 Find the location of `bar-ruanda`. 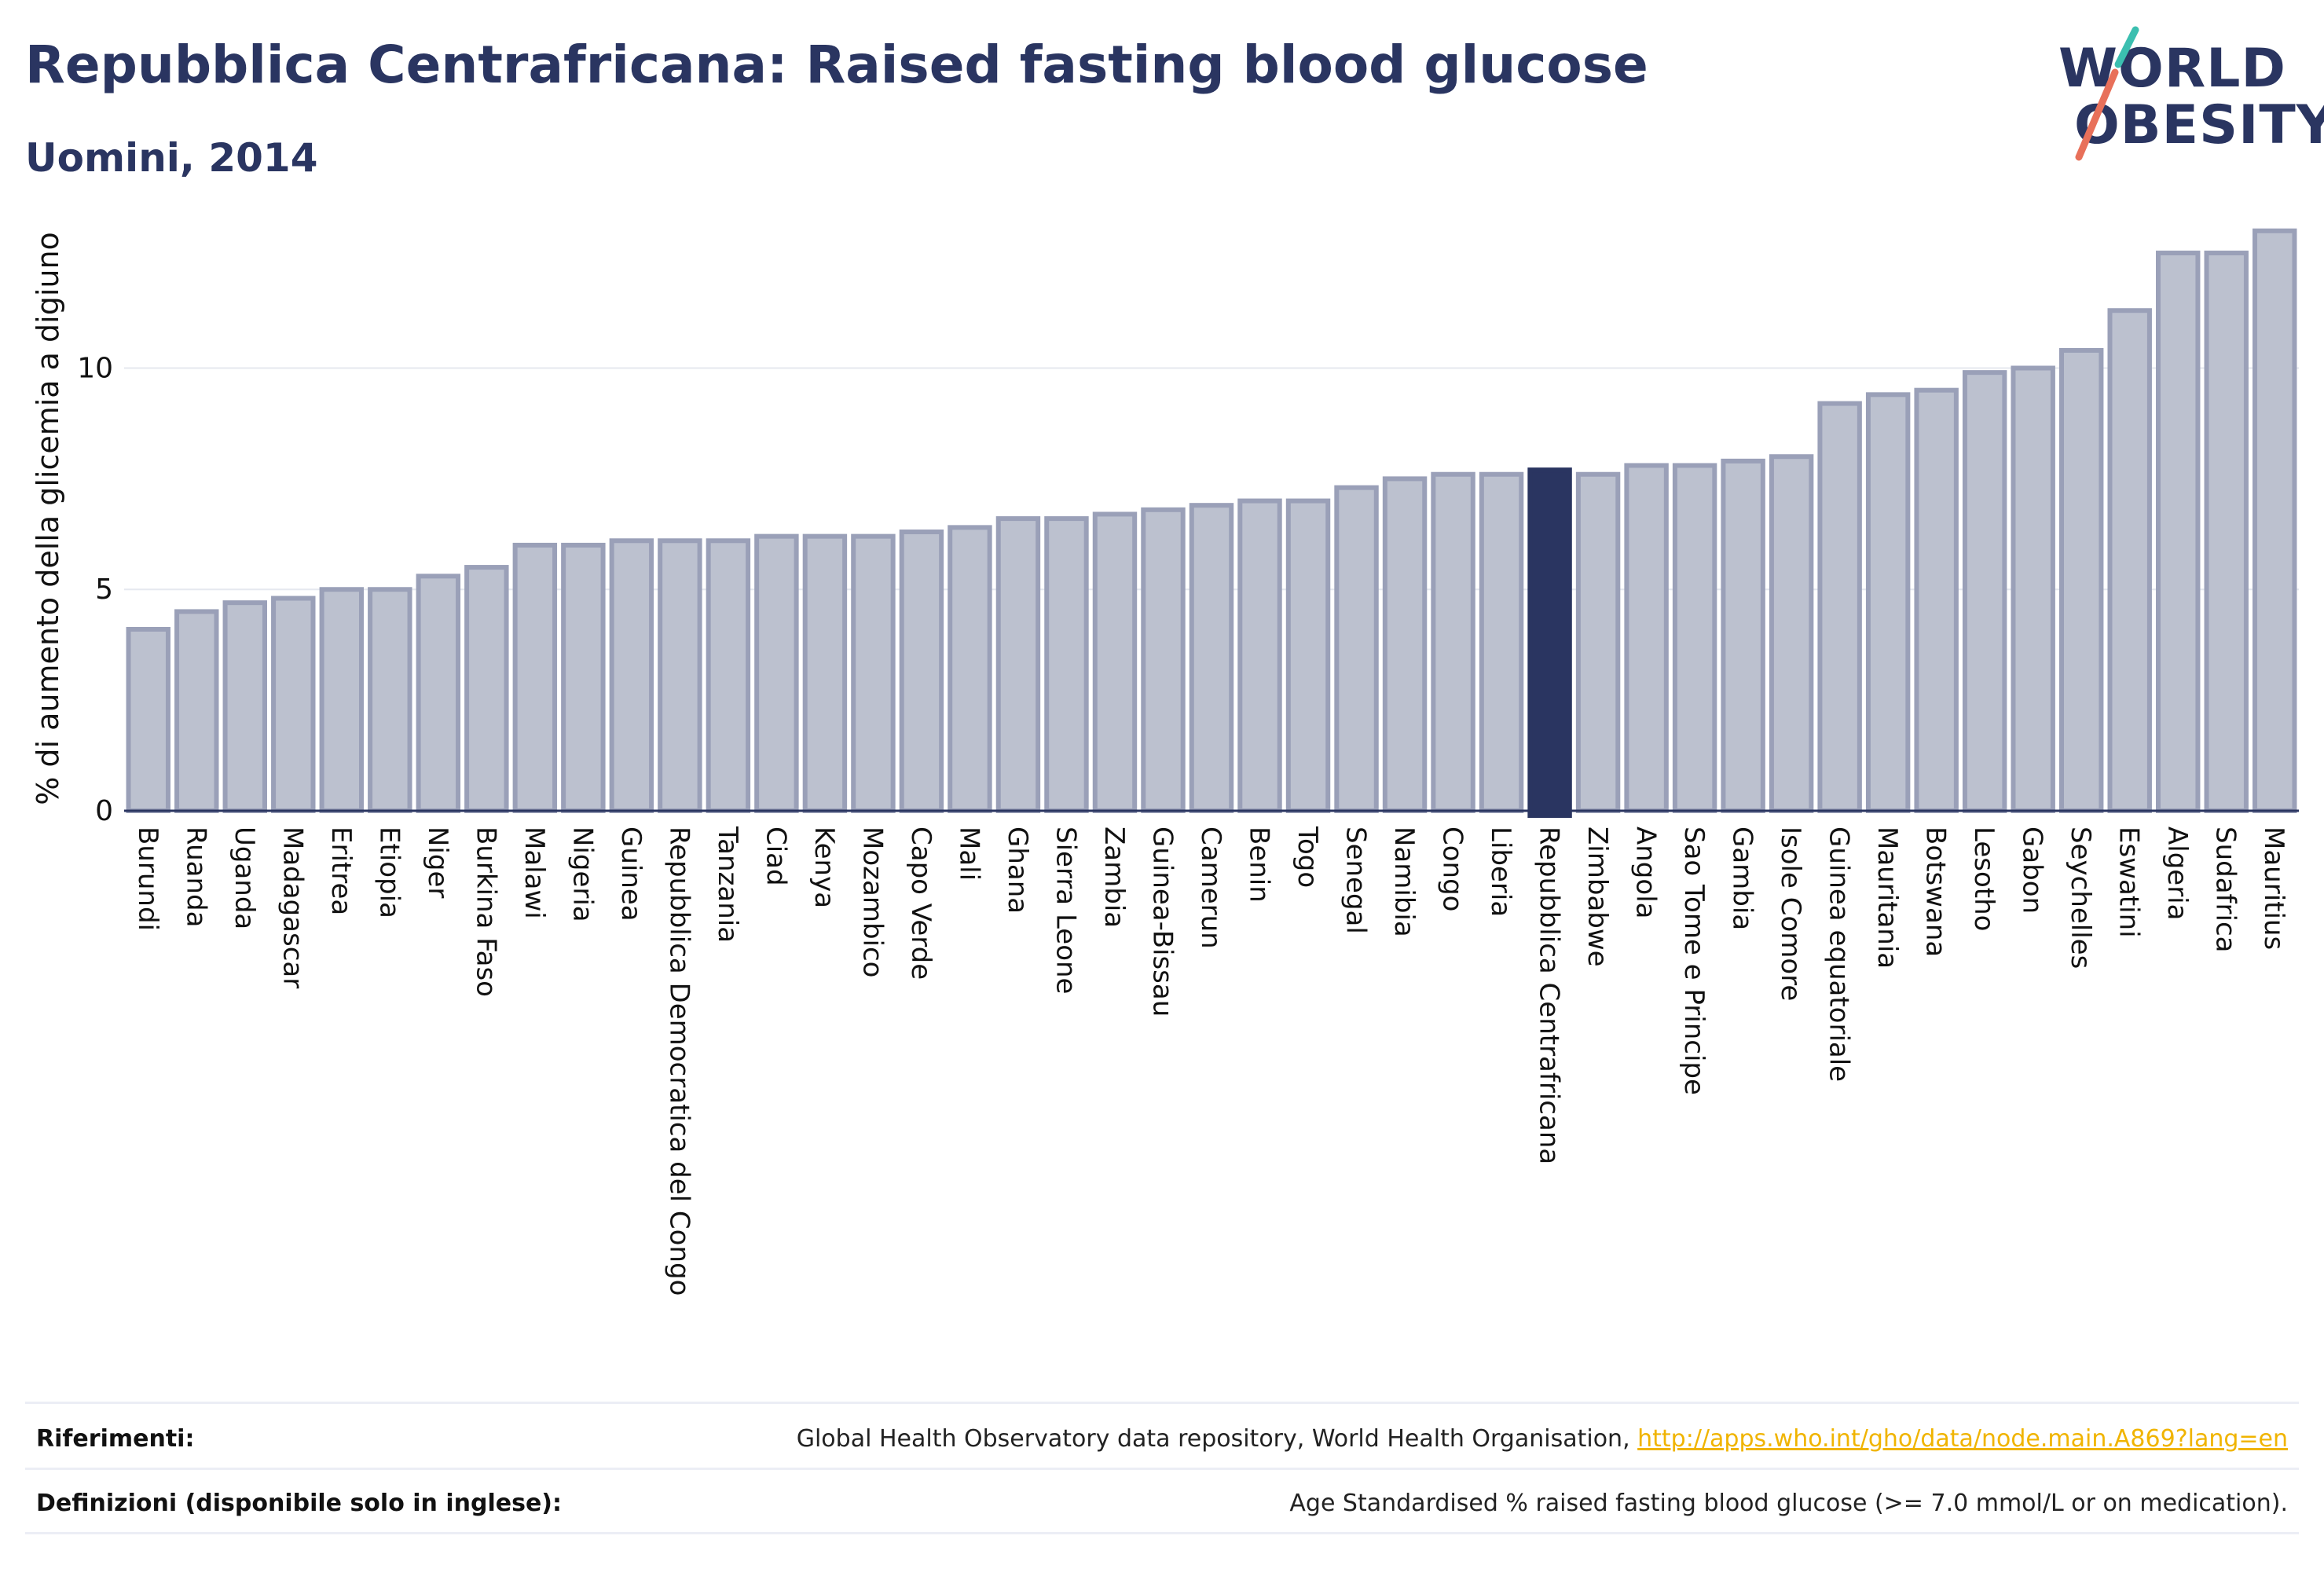

bar-ruanda is located at coordinates (196, 711).